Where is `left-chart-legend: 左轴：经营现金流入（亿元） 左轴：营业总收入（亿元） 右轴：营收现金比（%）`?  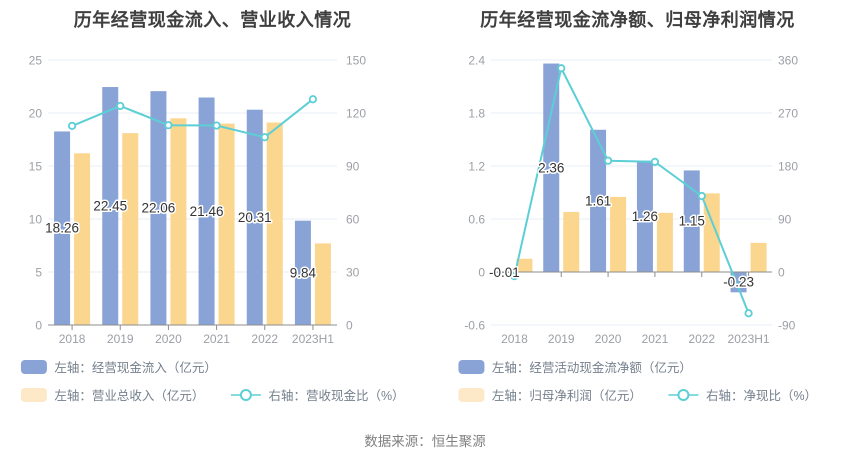 left-chart-legend: 左轴：经营现金流入（亿元） 左轴：营业总收入（亿元） 右轴：营收现金比（%） is located at coordinates (212, 380).